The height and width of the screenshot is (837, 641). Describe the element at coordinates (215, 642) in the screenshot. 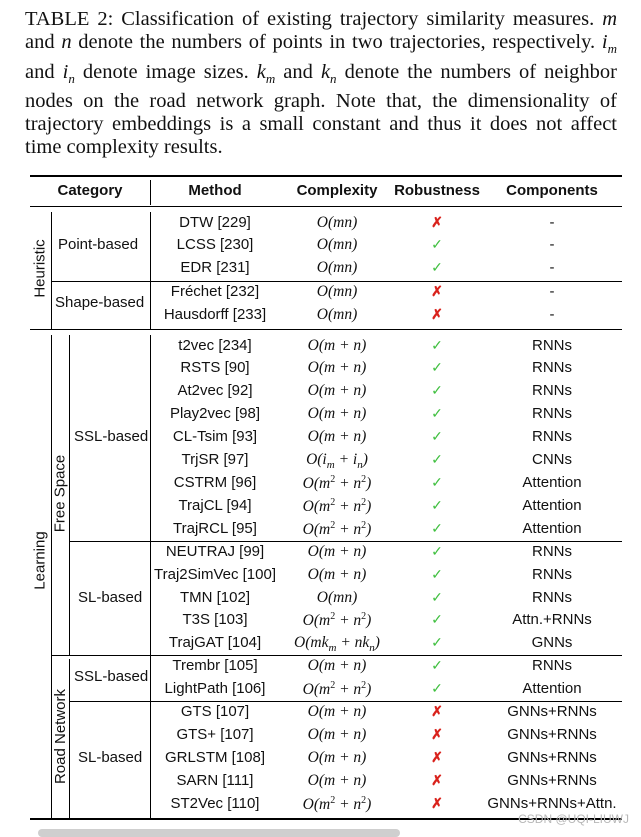

I see `method-name: TrajGAT [104]` at that location.